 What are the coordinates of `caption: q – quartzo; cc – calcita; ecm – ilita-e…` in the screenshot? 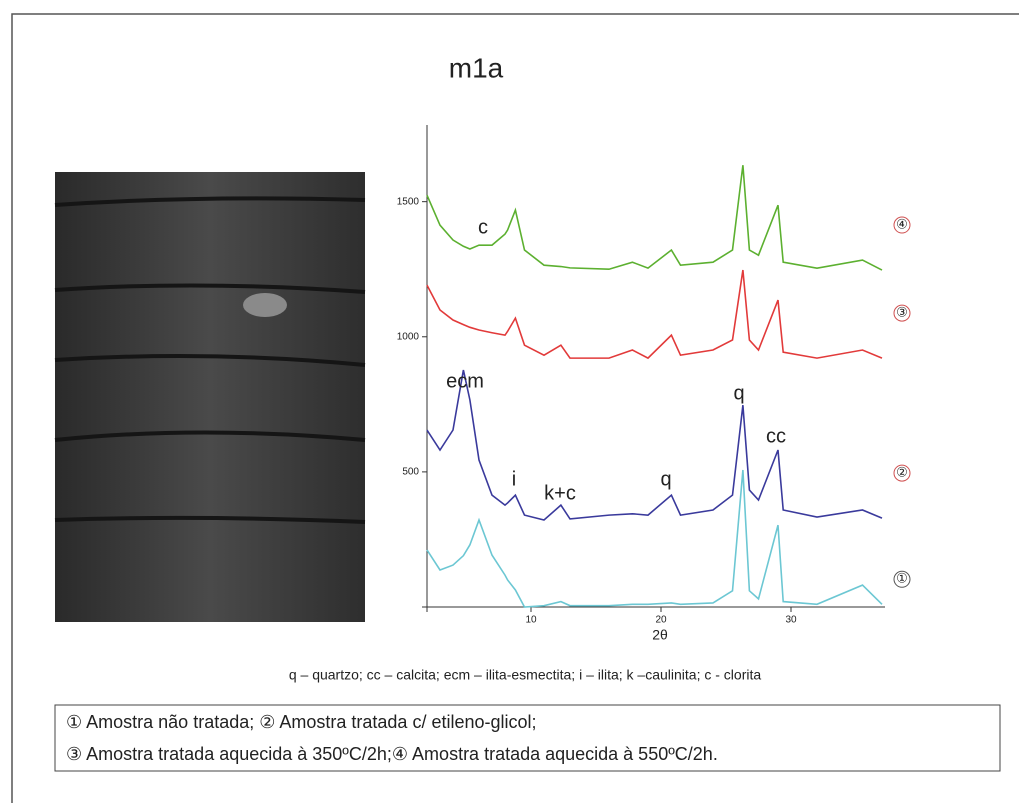 It's located at (525, 675).